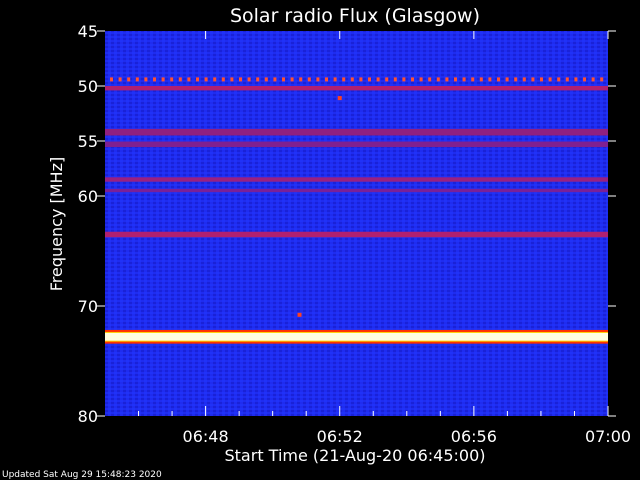 This screenshot has height=480, width=640. I want to click on x-tick-label: 07:00, so click(608, 436).